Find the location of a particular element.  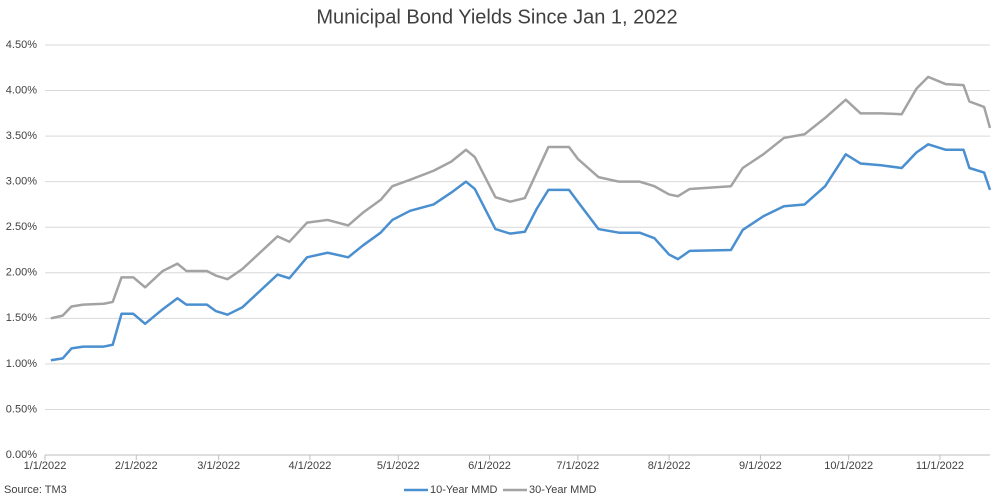

y-tick-label: 4.00% is located at coordinates (21, 90).